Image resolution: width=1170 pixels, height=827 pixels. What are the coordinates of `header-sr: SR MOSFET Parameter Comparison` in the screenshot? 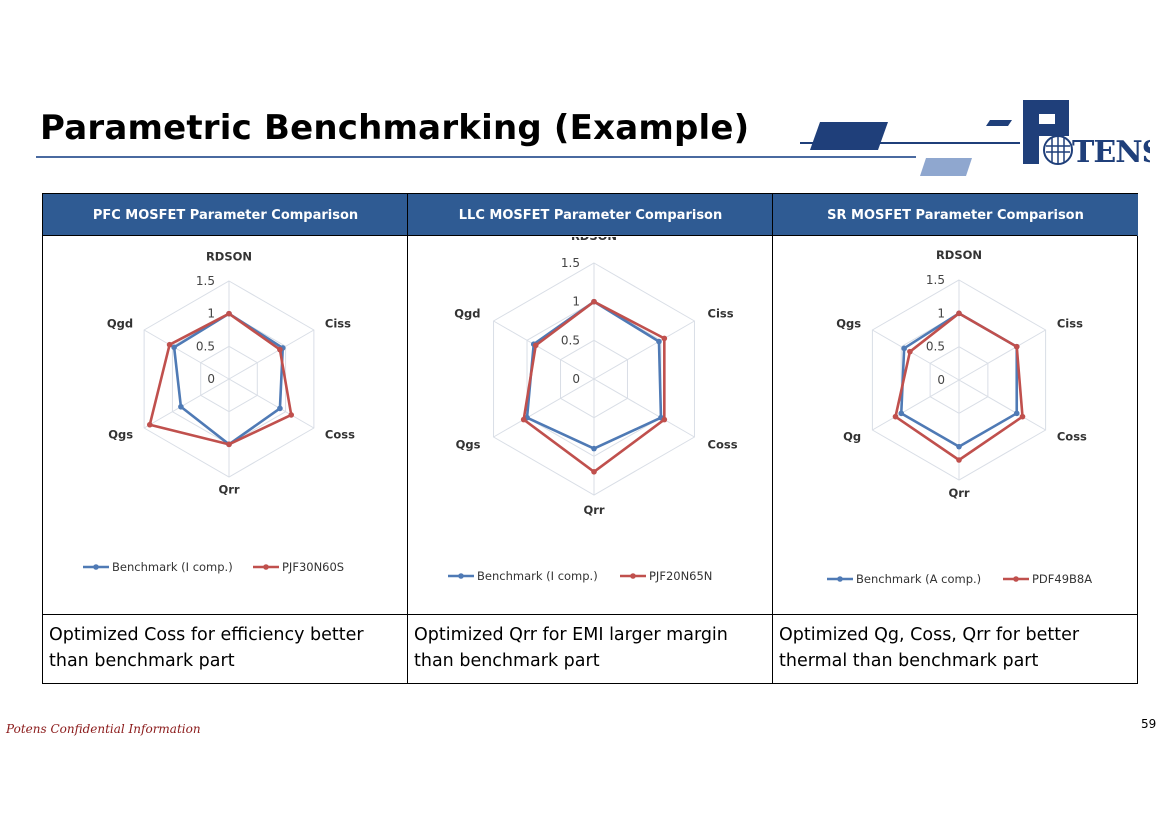 It's located at (955, 215).